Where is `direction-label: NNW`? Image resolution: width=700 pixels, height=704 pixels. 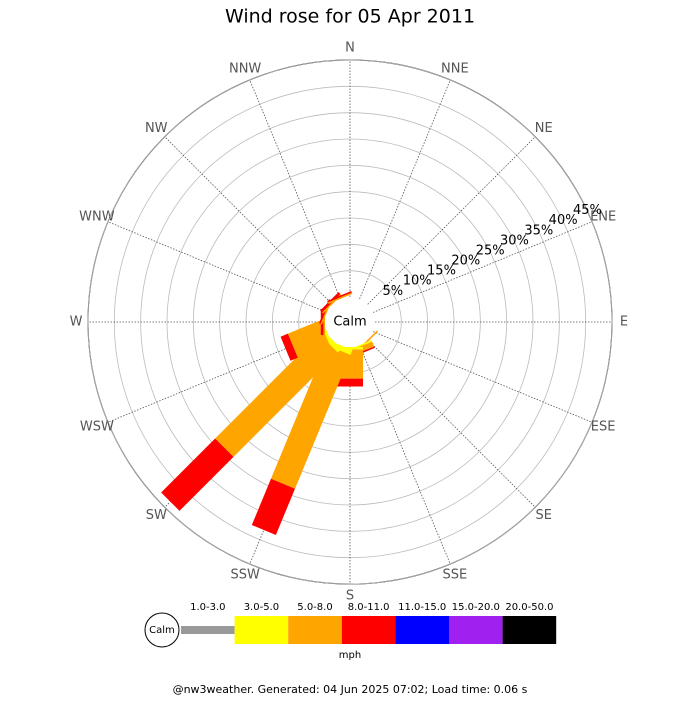
direction-label: NNW is located at coordinates (245, 68).